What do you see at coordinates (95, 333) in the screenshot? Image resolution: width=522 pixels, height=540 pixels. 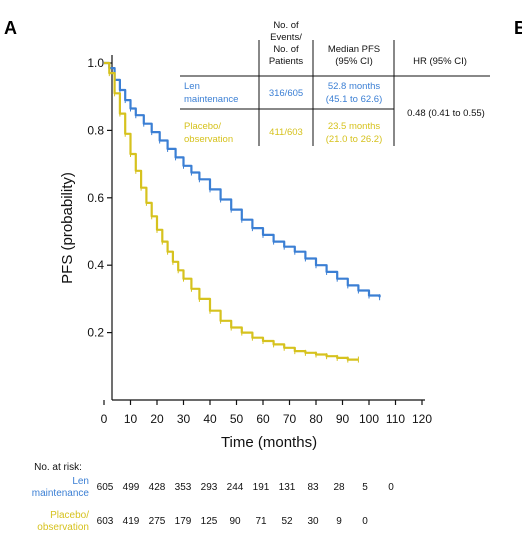 I see `y-tick-label: 0.2` at bounding box center [95, 333].